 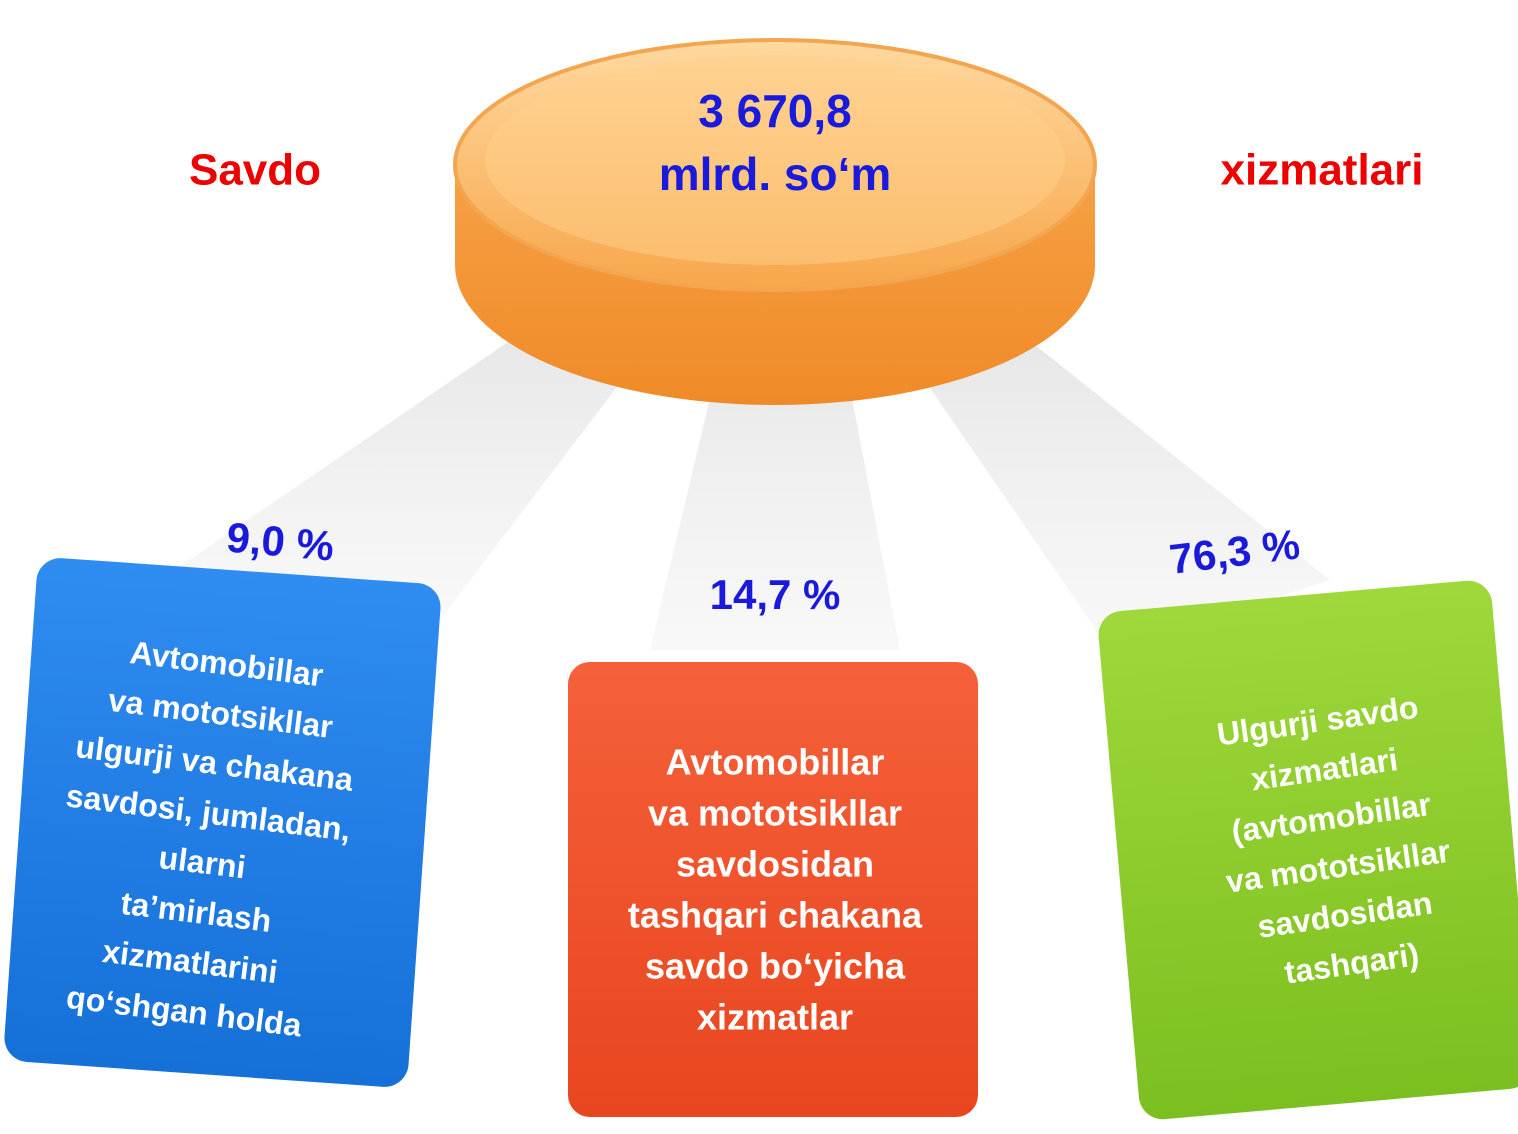 I want to click on box-text: savdosidan, so click(x=775, y=864).